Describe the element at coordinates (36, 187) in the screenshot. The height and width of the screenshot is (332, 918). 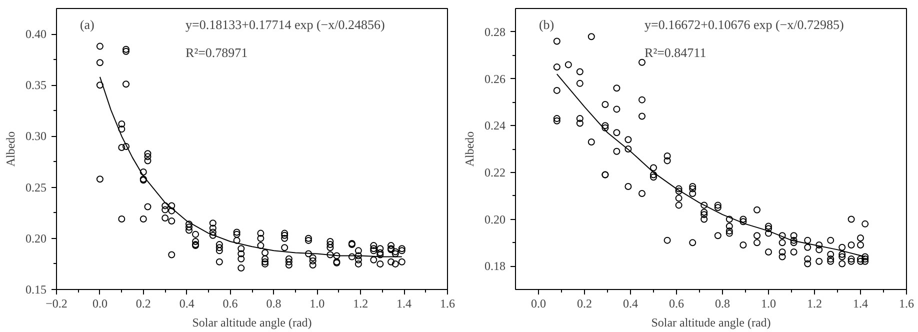
I see `y-tick-label: 0.25` at that location.